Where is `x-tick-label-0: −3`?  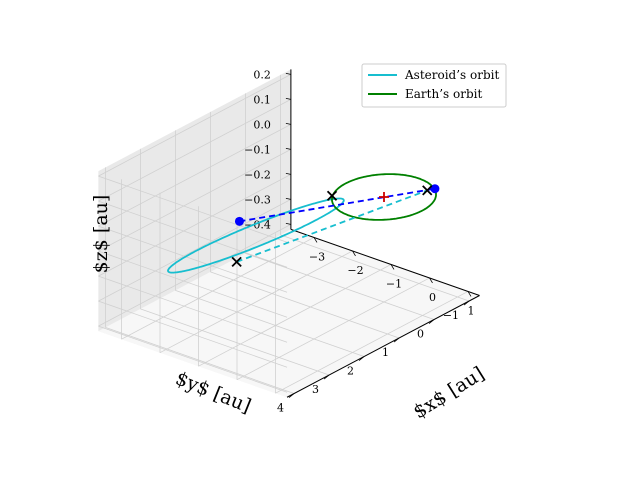 x-tick-label-0: −3 is located at coordinates (317, 256).